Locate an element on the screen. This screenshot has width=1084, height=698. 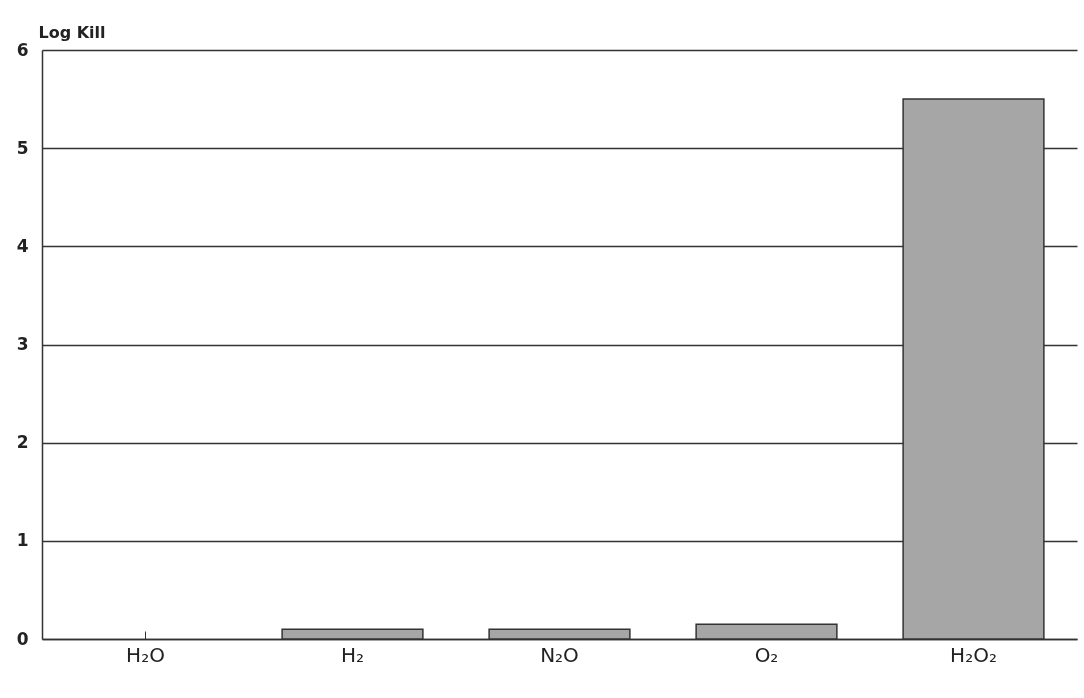
y-tick-label: 6 is located at coordinates (22, 49).